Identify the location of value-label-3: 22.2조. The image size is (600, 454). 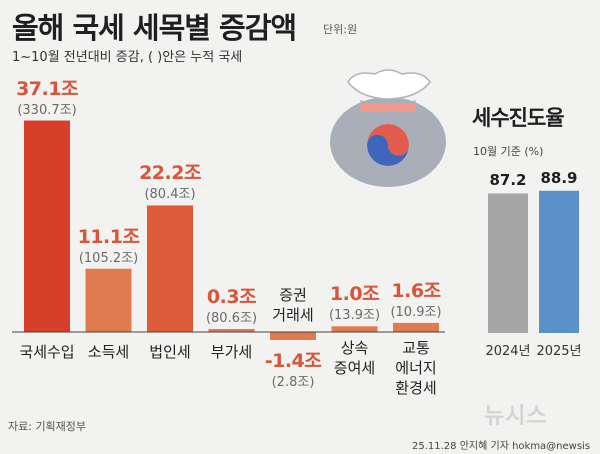
(170, 173).